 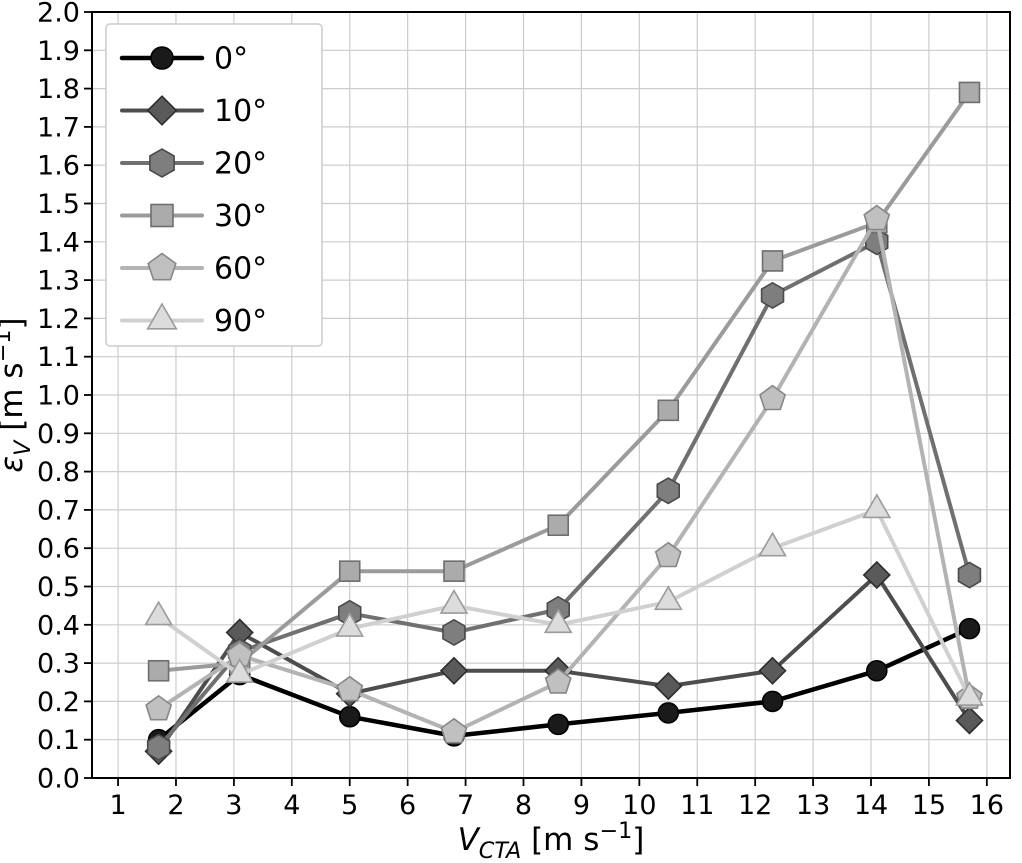 What do you see at coordinates (233, 805) in the screenshot?
I see `x-tick-label: 3` at bounding box center [233, 805].